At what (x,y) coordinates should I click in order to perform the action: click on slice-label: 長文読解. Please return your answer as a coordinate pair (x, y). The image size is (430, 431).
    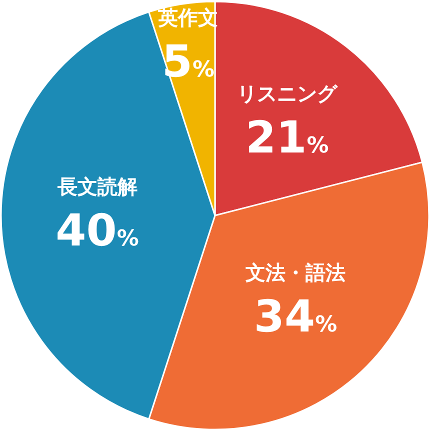
    Looking at the image, I should click on (97, 186).